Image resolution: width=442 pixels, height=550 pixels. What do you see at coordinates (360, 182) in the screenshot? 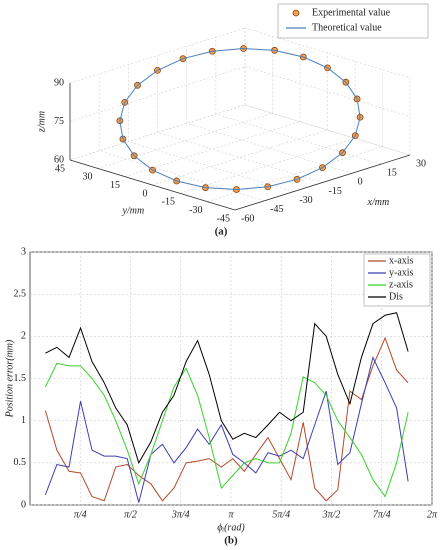
I see `x-tick-label: 0` at bounding box center [360, 182].